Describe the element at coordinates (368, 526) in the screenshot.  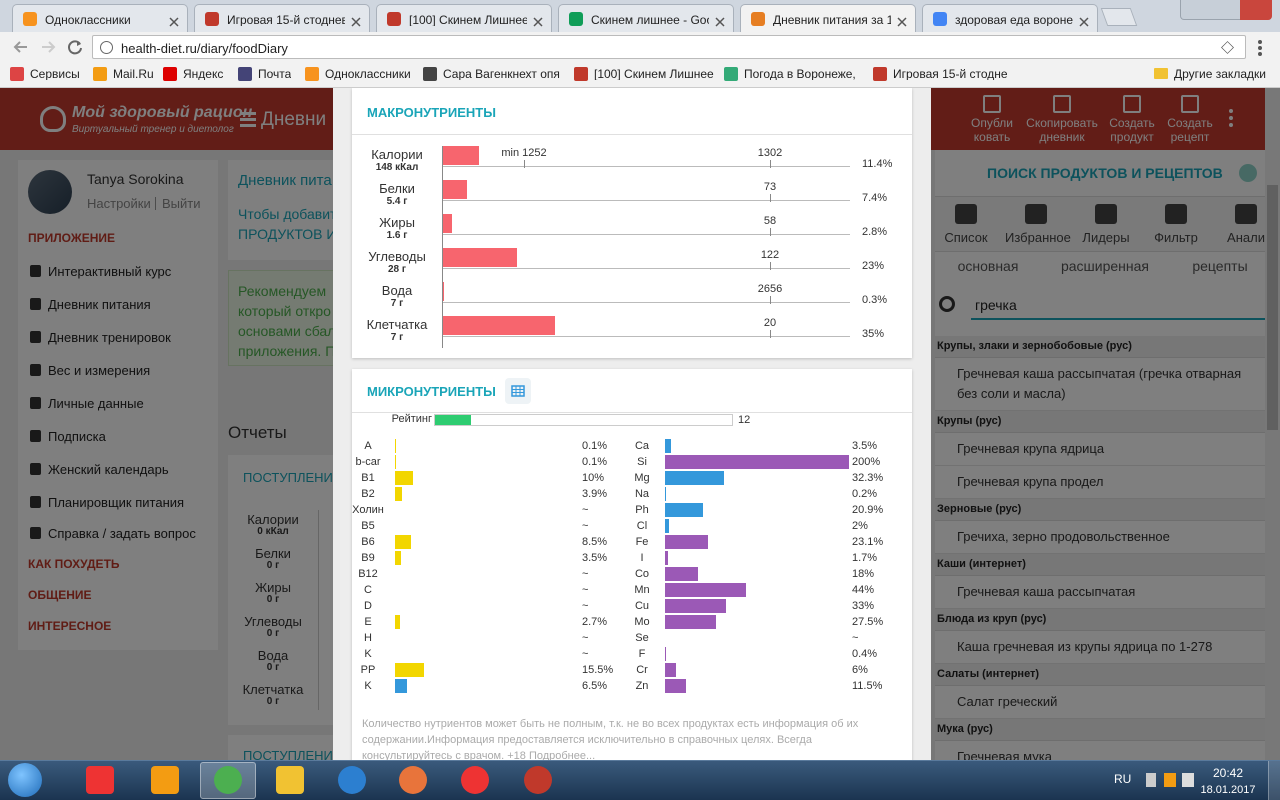
I see `nutrient-name: B5` at that location.